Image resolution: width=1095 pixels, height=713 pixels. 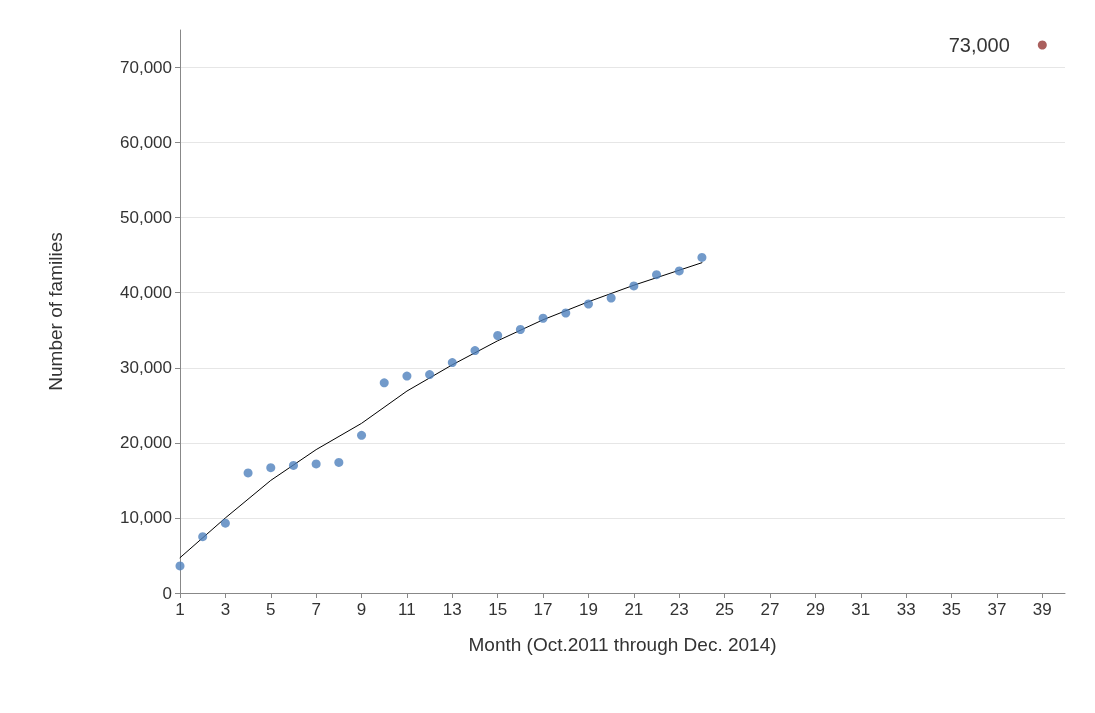 What do you see at coordinates (588, 609) in the screenshot?
I see `x-tick-label: 19` at bounding box center [588, 609].